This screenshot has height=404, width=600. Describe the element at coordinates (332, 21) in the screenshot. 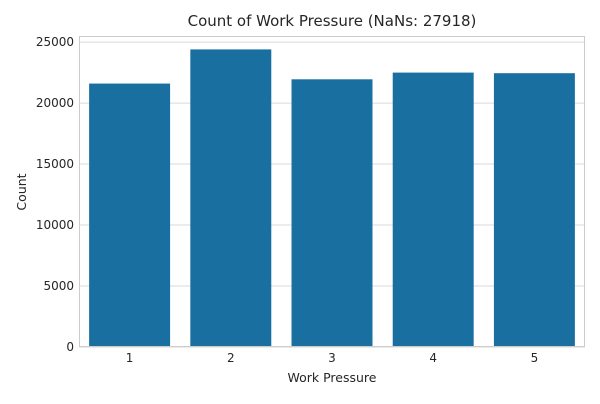

I see `chart-title: Count of Work Pressure (NaNs: 27918)` at that location.